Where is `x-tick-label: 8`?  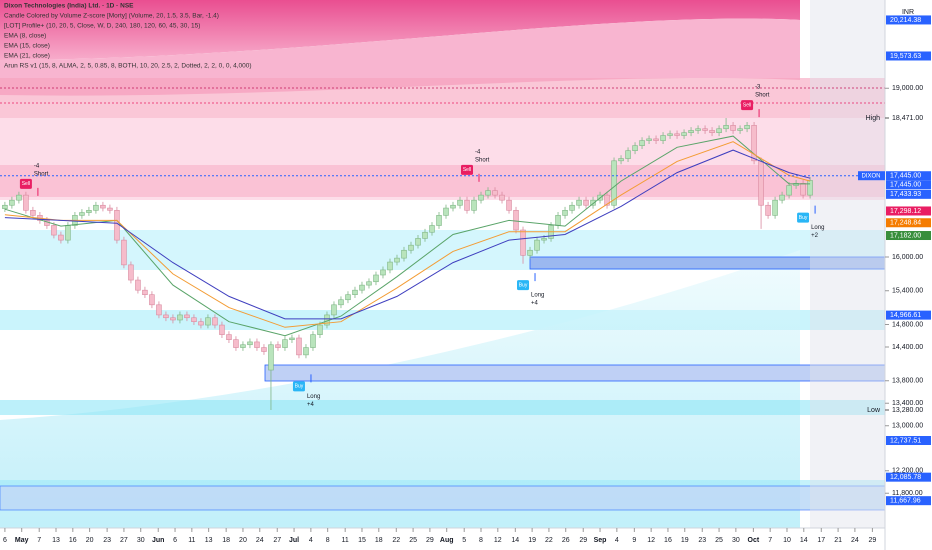
x-tick-label: 8 is located at coordinates (481, 540).